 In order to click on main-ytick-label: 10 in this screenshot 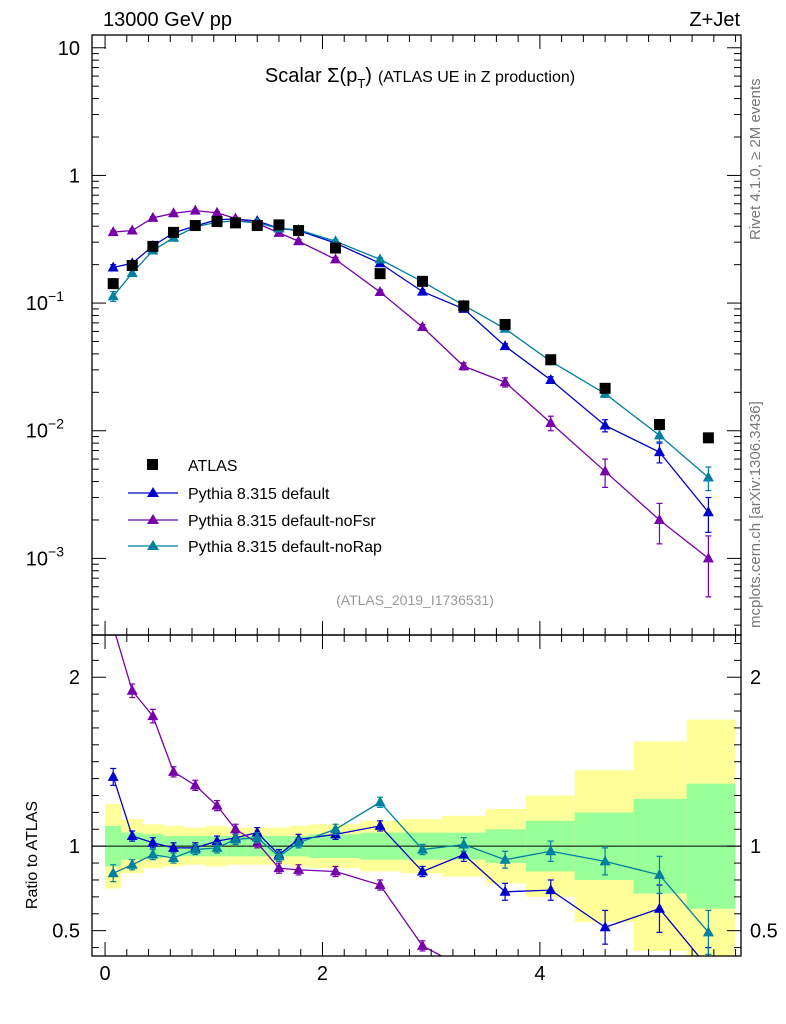, I will do `click(69, 49)`.